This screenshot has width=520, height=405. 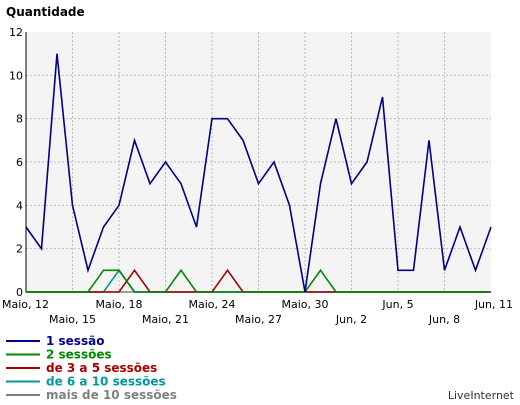 I want to click on x-tick-label: Maio, 21, so click(x=165, y=319).